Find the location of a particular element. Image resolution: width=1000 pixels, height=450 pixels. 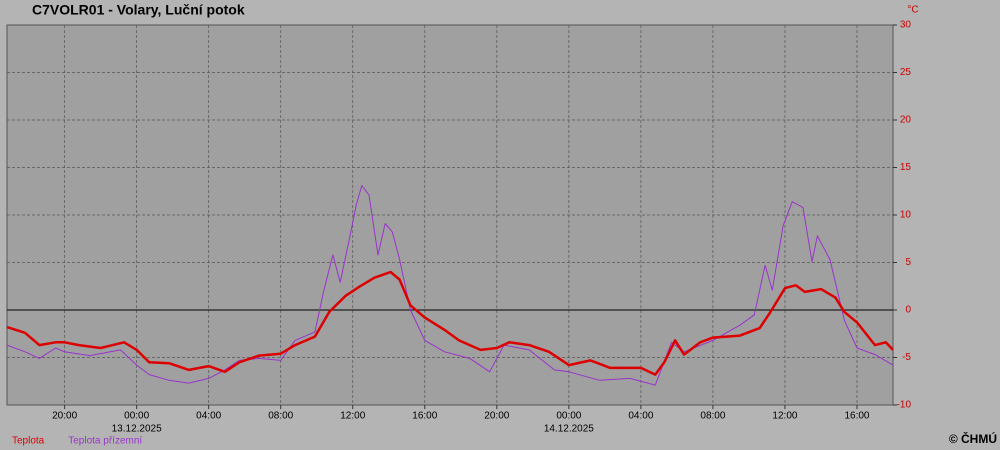

y-unit: °C is located at coordinates (912, 10).